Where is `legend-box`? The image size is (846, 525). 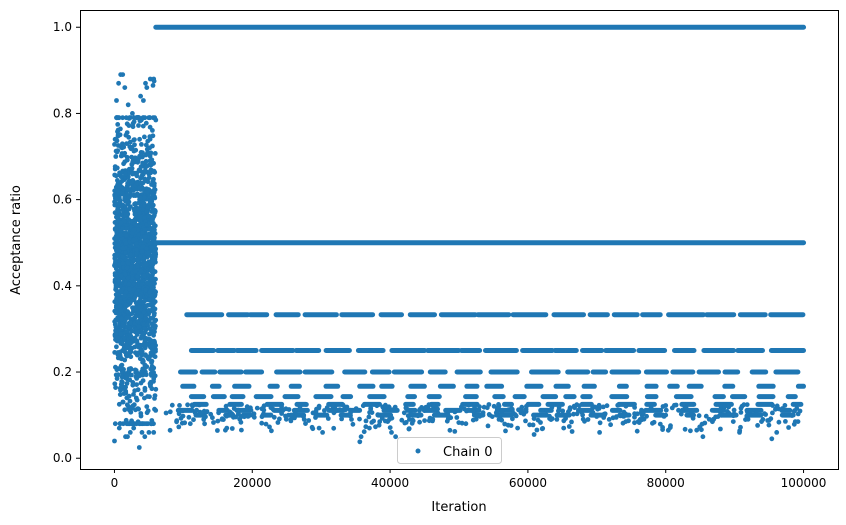 legend-box is located at coordinates (449, 450).